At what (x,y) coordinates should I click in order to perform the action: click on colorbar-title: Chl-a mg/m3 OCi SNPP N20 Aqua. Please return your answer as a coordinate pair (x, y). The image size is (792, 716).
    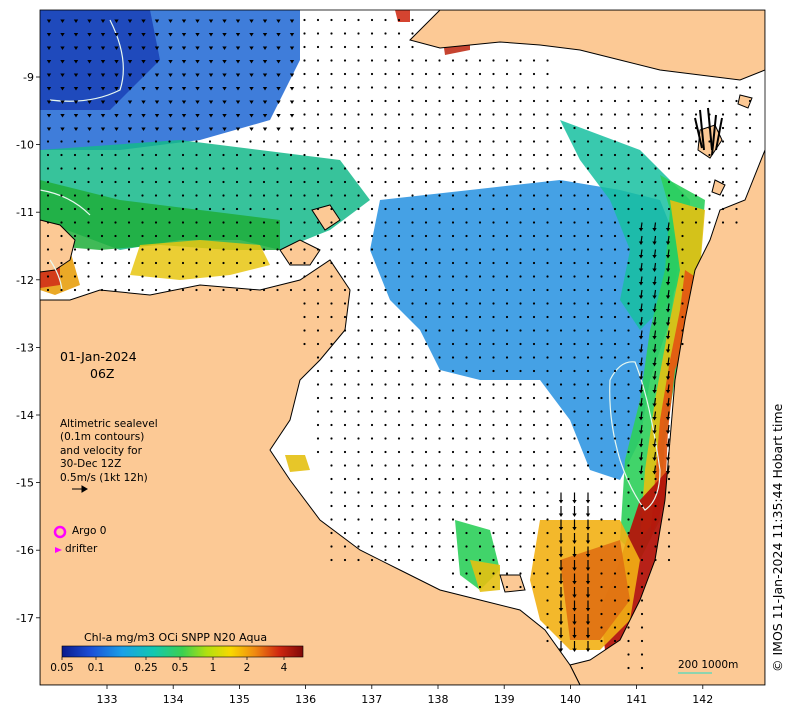
    Looking at the image, I should click on (176, 637).